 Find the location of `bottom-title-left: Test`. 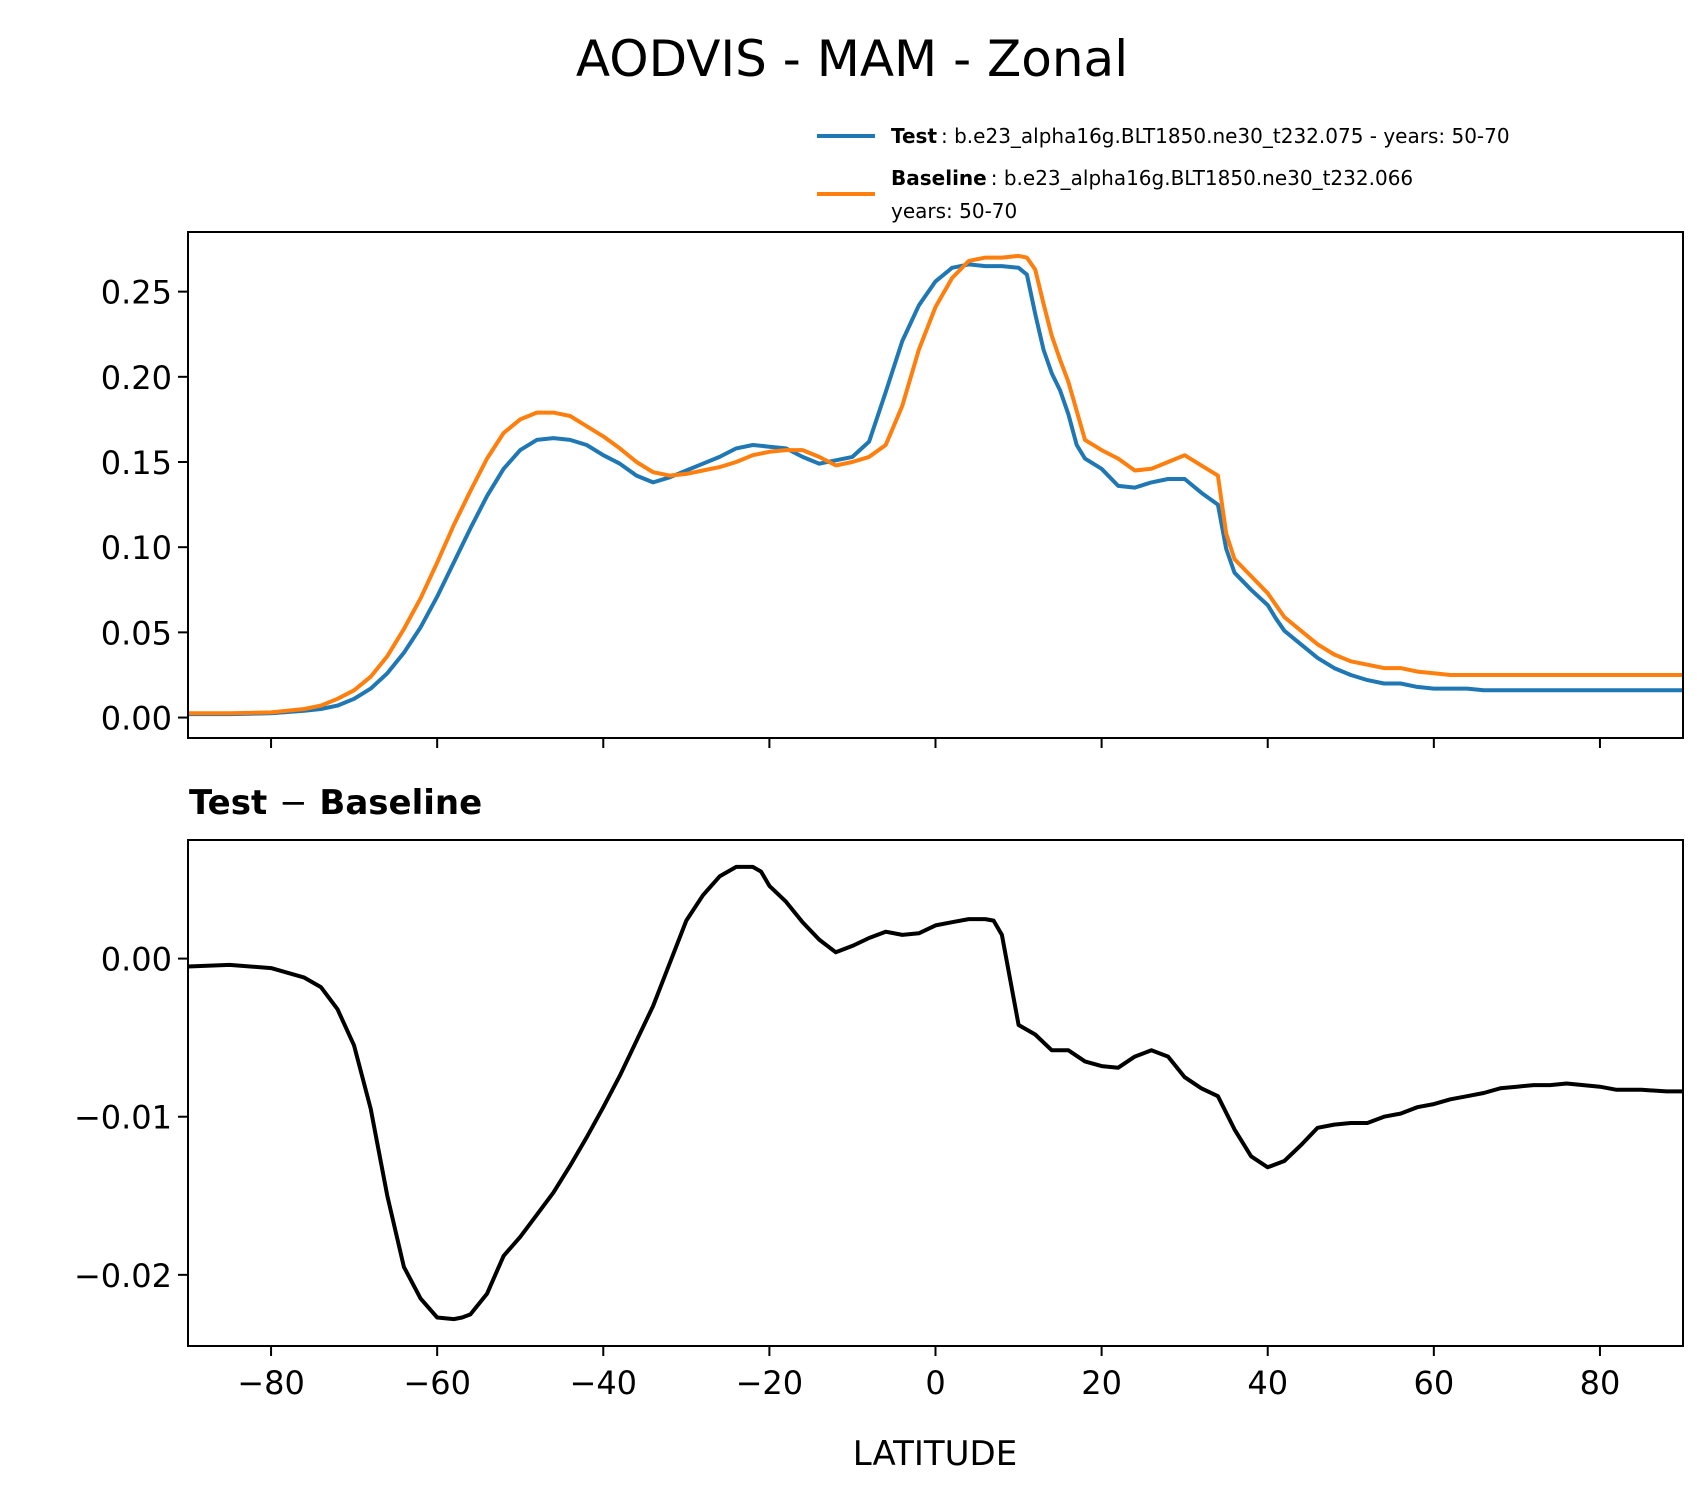

bottom-title-left: Test is located at coordinates (228, 803).